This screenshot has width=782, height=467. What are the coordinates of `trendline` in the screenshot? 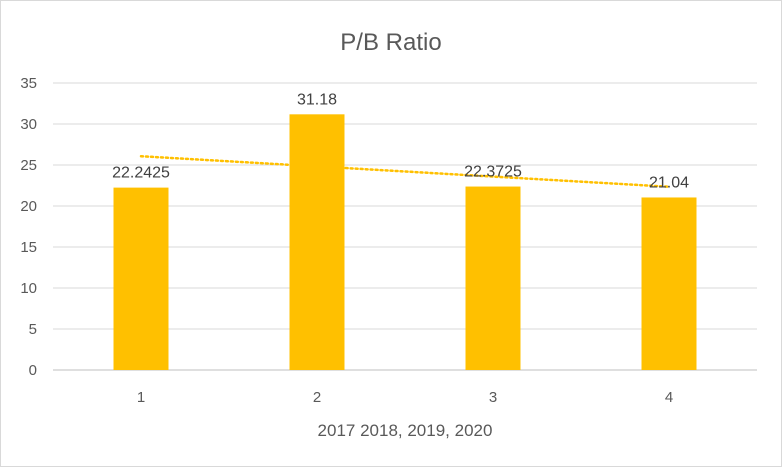 It's located at (405, 171).